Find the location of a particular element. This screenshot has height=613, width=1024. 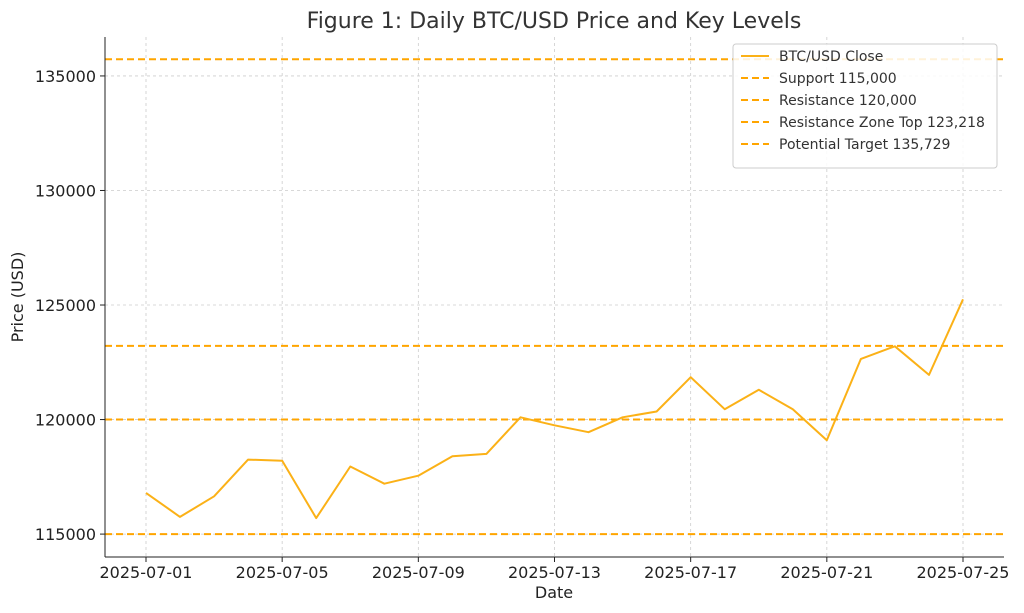

x-tick-label: 2025-07-09 is located at coordinates (418, 572).